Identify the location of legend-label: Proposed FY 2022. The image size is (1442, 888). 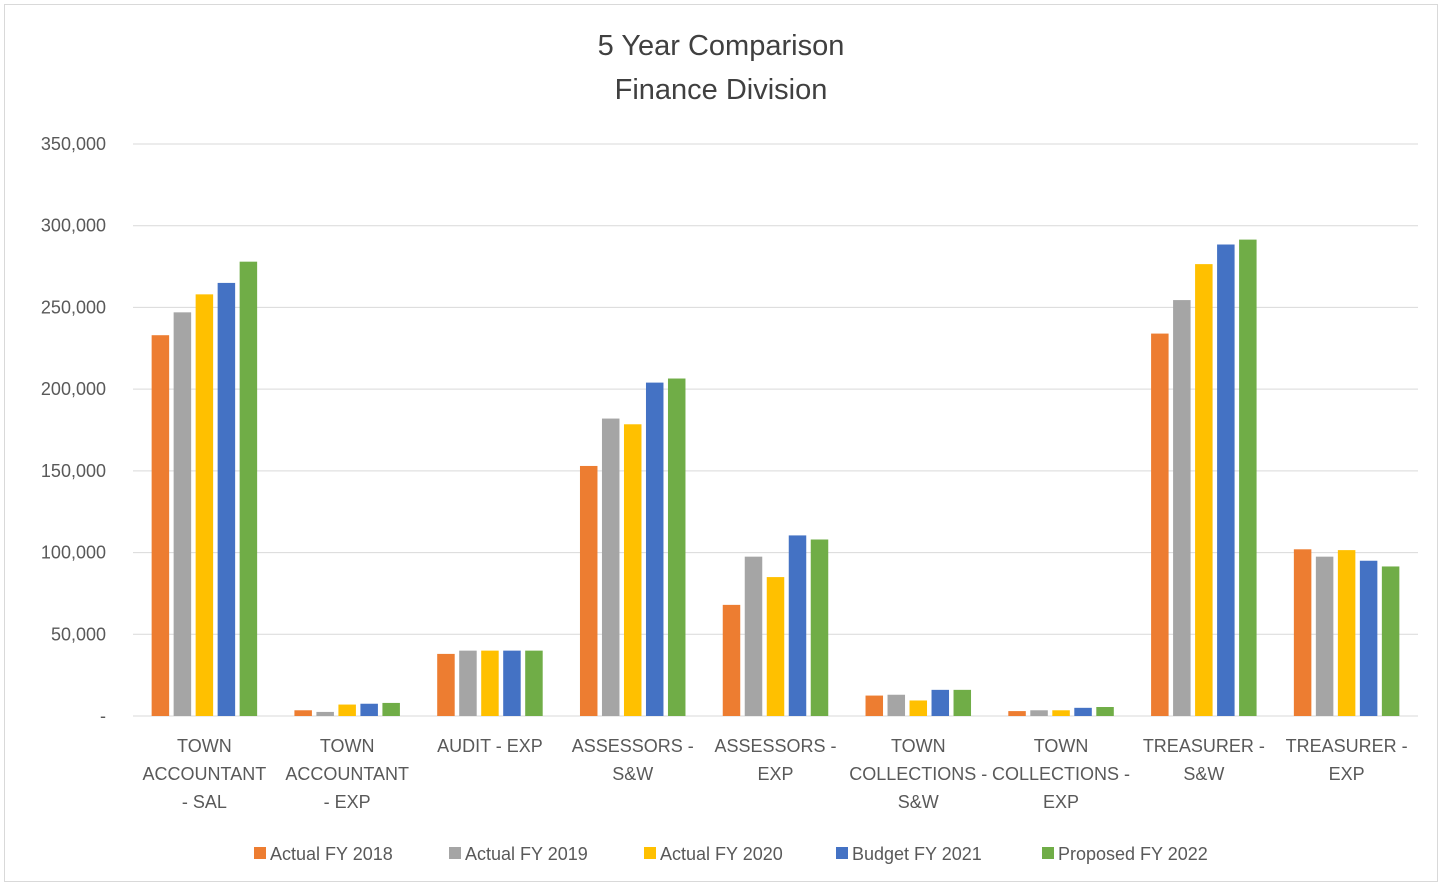
(1133, 854).